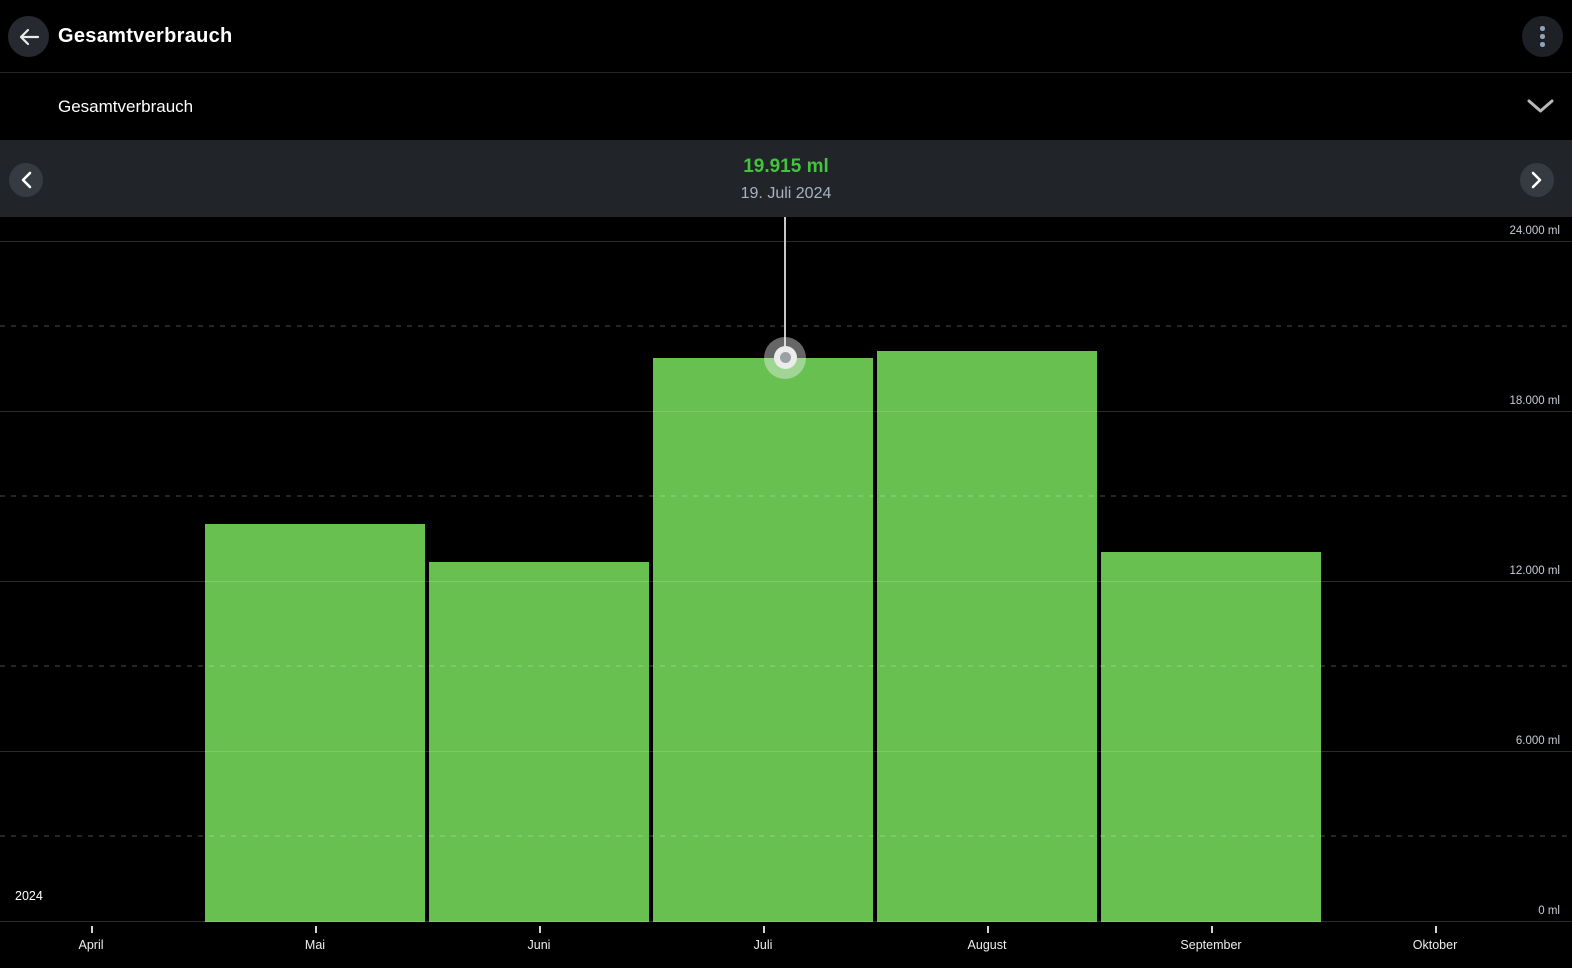  Describe the element at coordinates (539, 742) in the screenshot. I see `bar-juni` at that location.